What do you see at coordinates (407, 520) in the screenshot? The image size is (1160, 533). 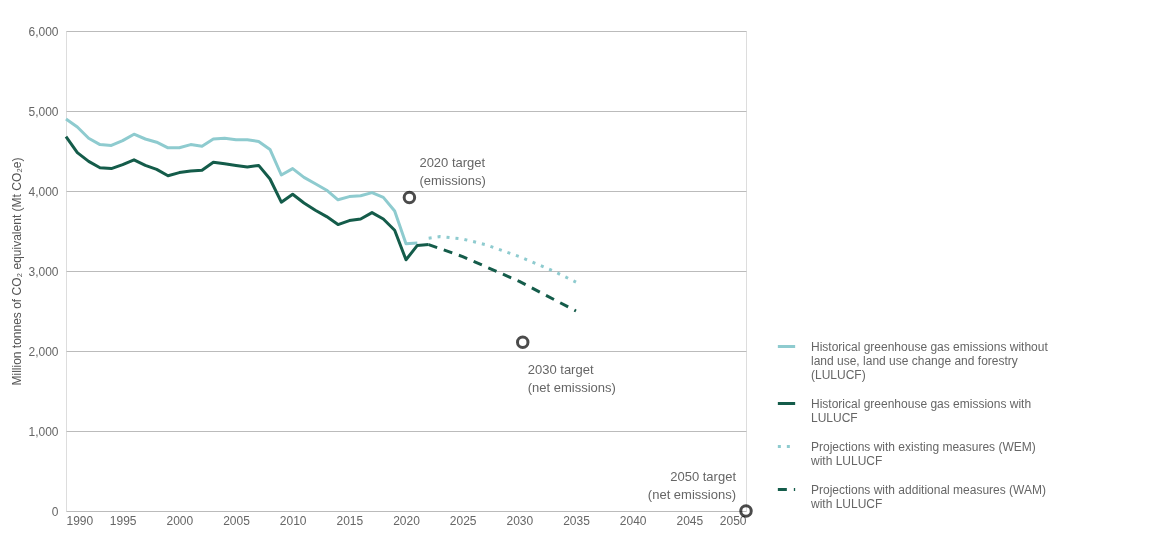 I see `x-tick-label: 2020` at bounding box center [407, 520].